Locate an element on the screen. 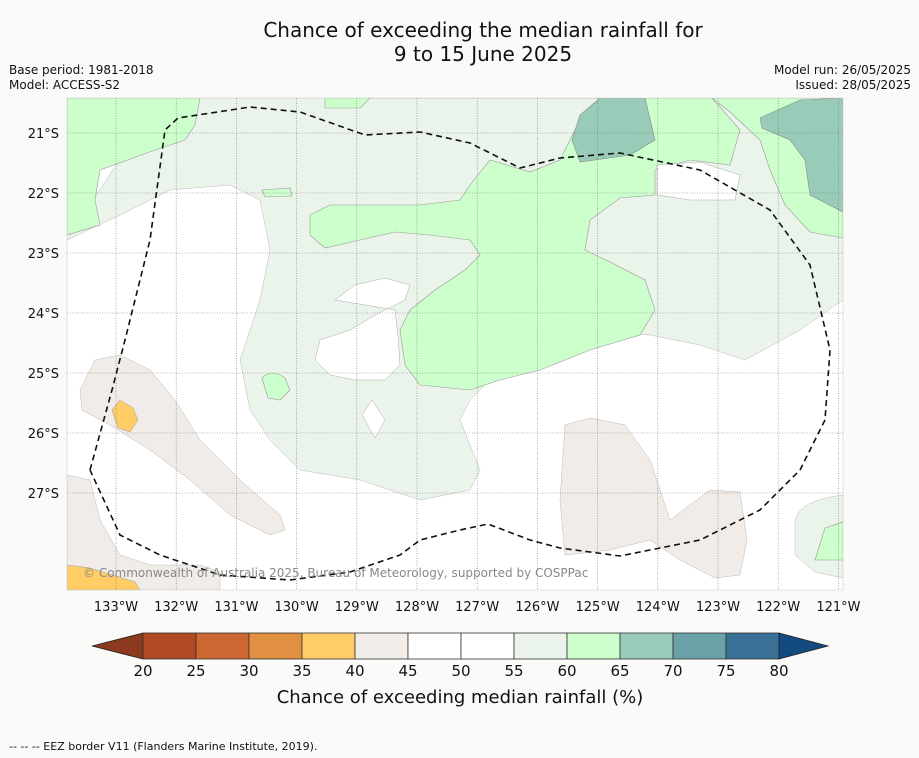 The width and height of the screenshot is (919, 758). longitude-label: 132°W is located at coordinates (176, 607).